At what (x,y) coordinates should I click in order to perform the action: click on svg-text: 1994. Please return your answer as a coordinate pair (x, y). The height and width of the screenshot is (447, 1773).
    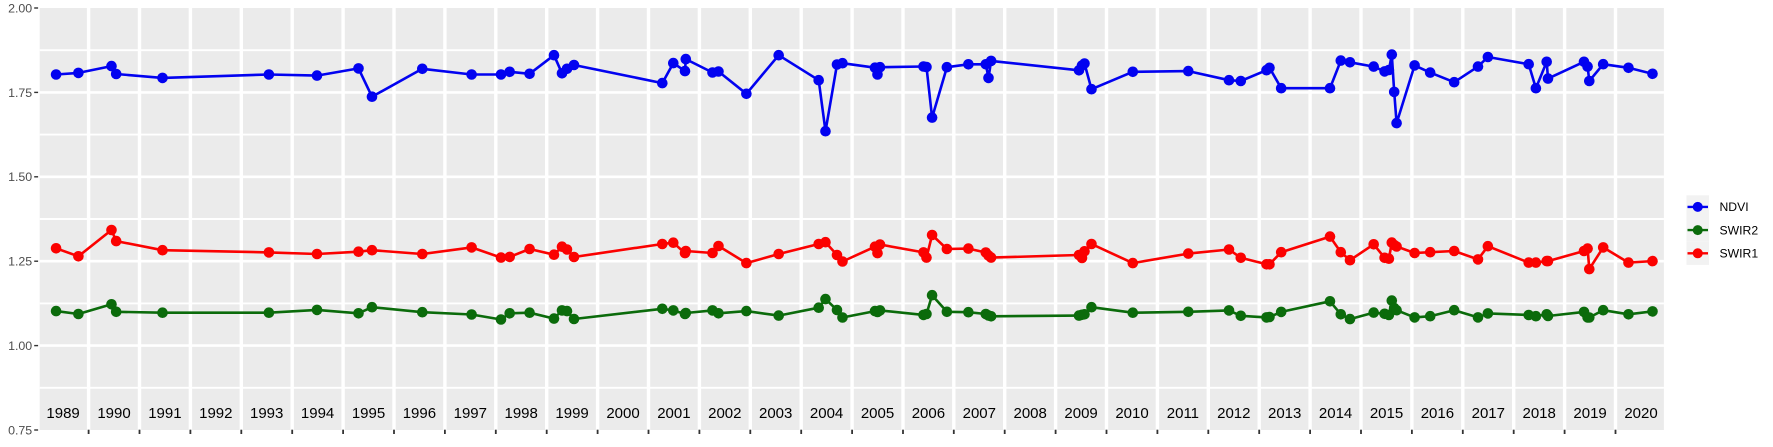
    Looking at the image, I should click on (317, 413).